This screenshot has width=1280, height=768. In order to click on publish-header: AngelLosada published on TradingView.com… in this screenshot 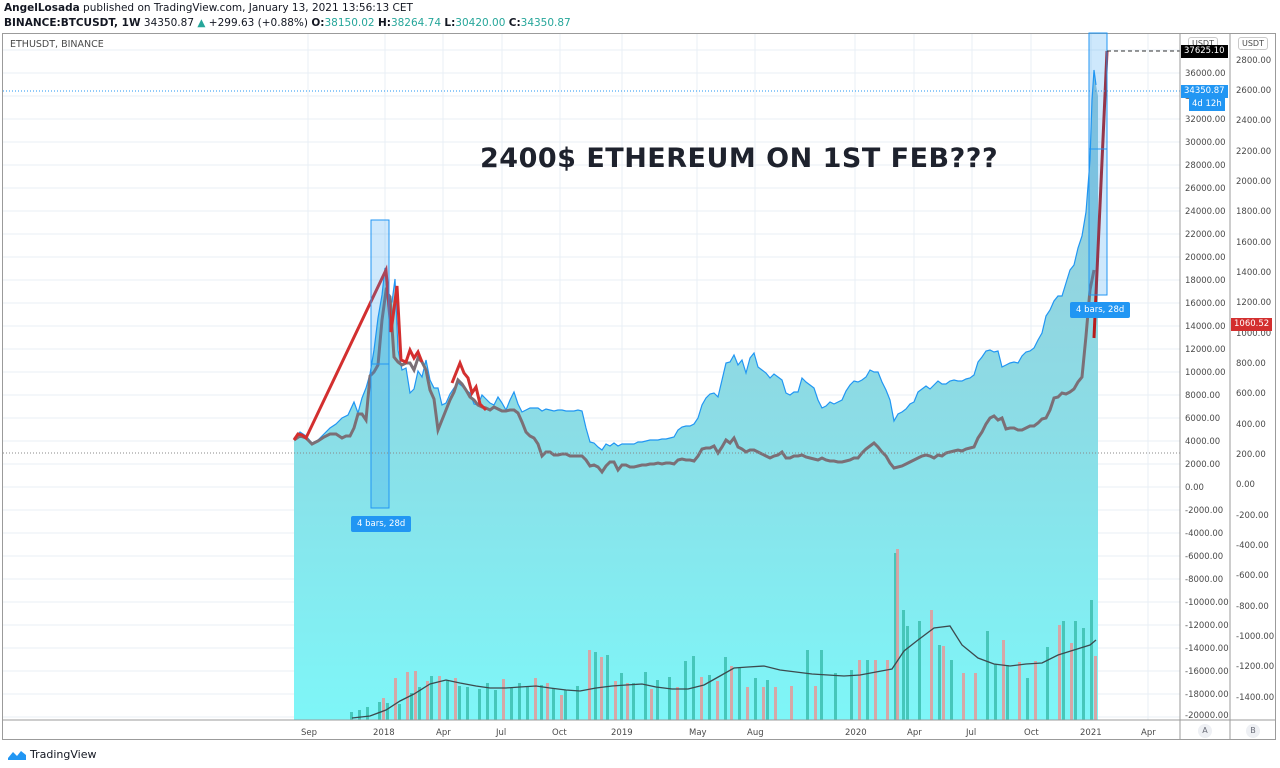, I will do `click(287, 16)`.